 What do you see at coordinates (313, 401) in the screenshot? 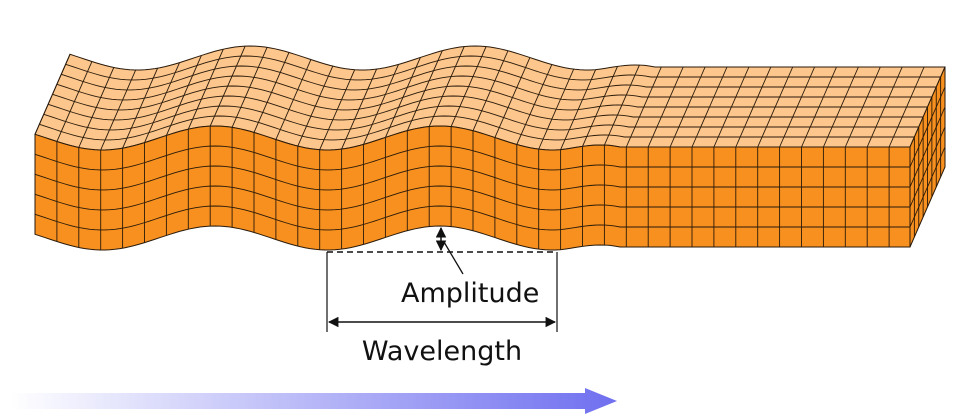
I see `propagation-arrow` at bounding box center [313, 401].